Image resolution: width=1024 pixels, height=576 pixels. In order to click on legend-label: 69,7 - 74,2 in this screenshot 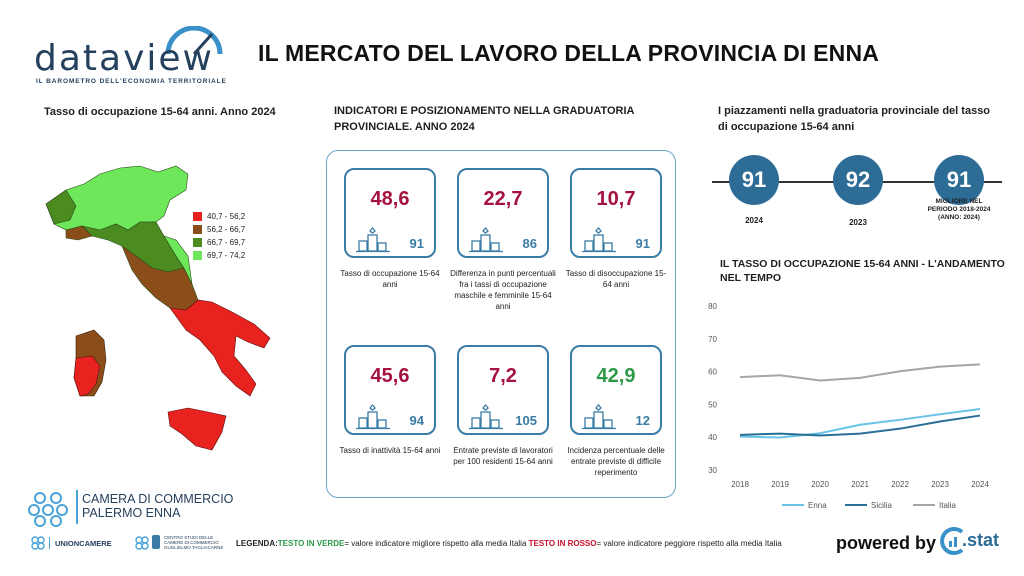, I will do `click(226, 255)`.